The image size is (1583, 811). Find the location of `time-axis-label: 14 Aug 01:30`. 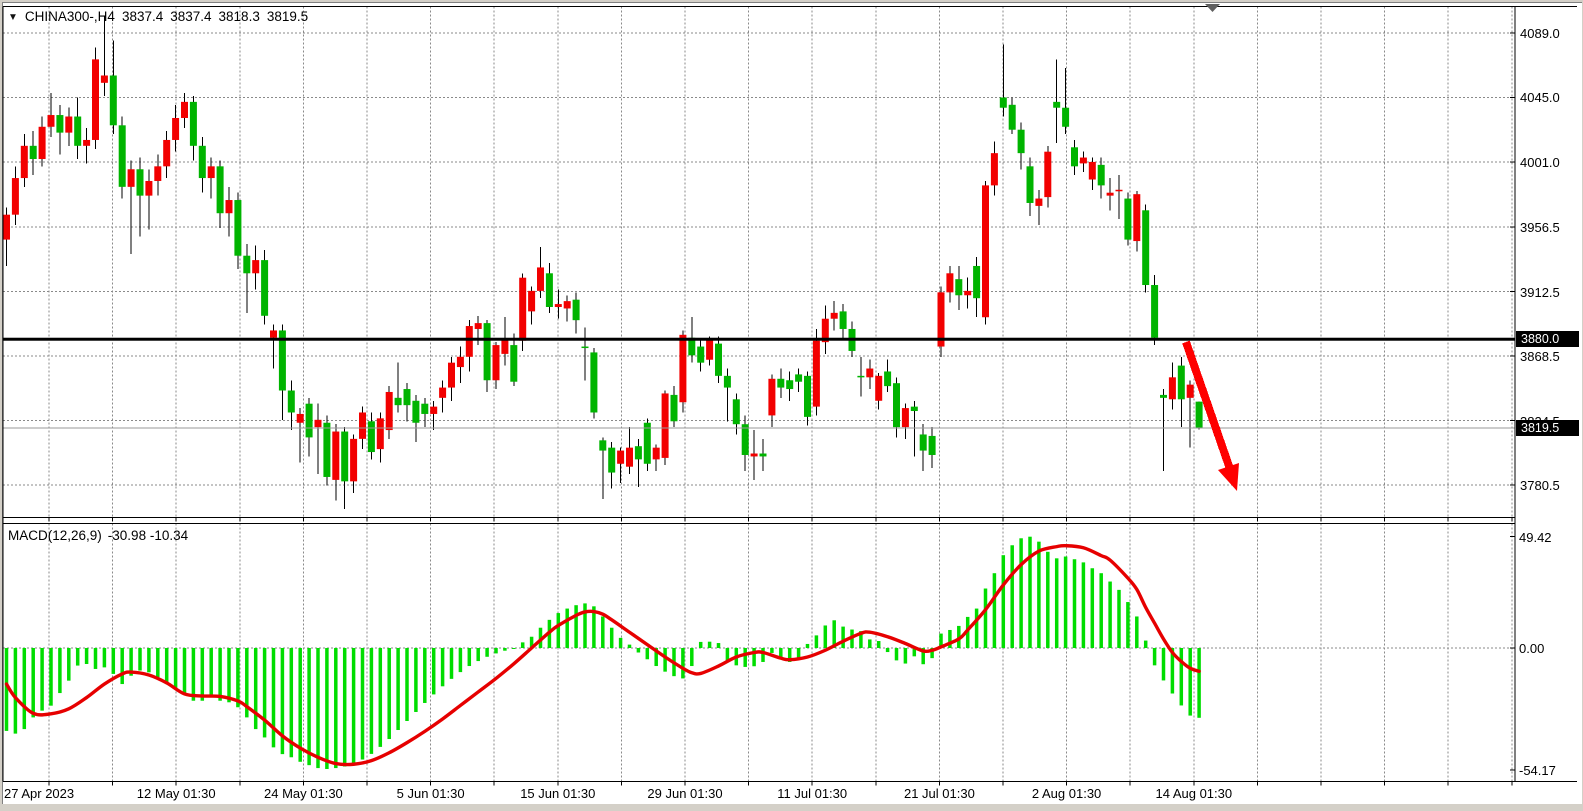

time-axis-label: 14 Aug 01:30 is located at coordinates (1194, 793).